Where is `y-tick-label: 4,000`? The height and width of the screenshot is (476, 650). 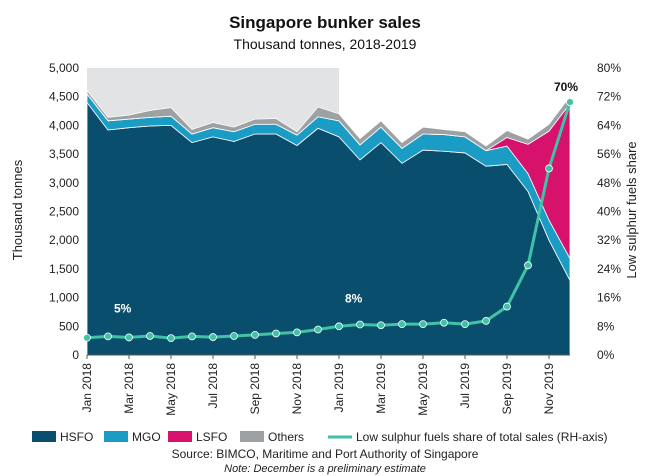
y-tick-label: 4,000 is located at coordinates (64, 125).